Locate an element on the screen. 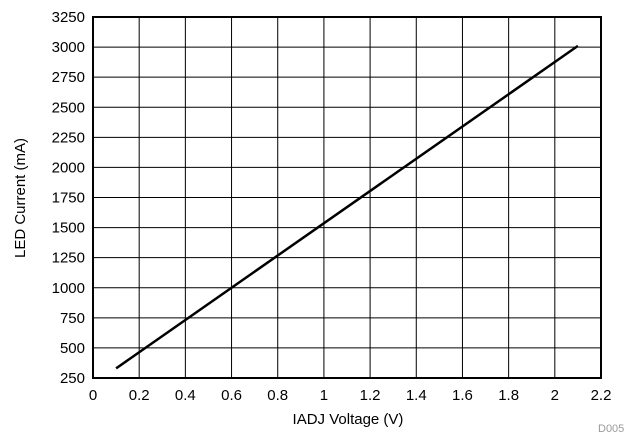  x-tick-label: 0 is located at coordinates (93, 395).